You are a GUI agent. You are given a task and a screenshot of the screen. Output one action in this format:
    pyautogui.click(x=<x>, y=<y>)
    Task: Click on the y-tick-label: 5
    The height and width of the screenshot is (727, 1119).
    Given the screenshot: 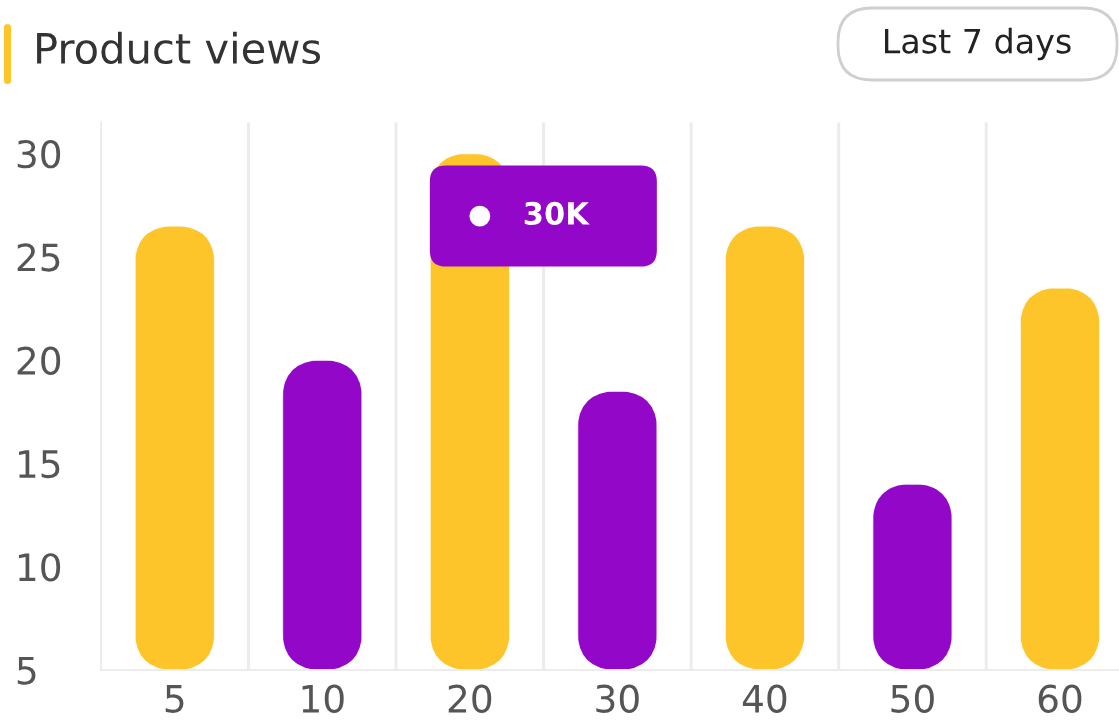 What is the action you would take?
    pyautogui.click(x=26, y=670)
    